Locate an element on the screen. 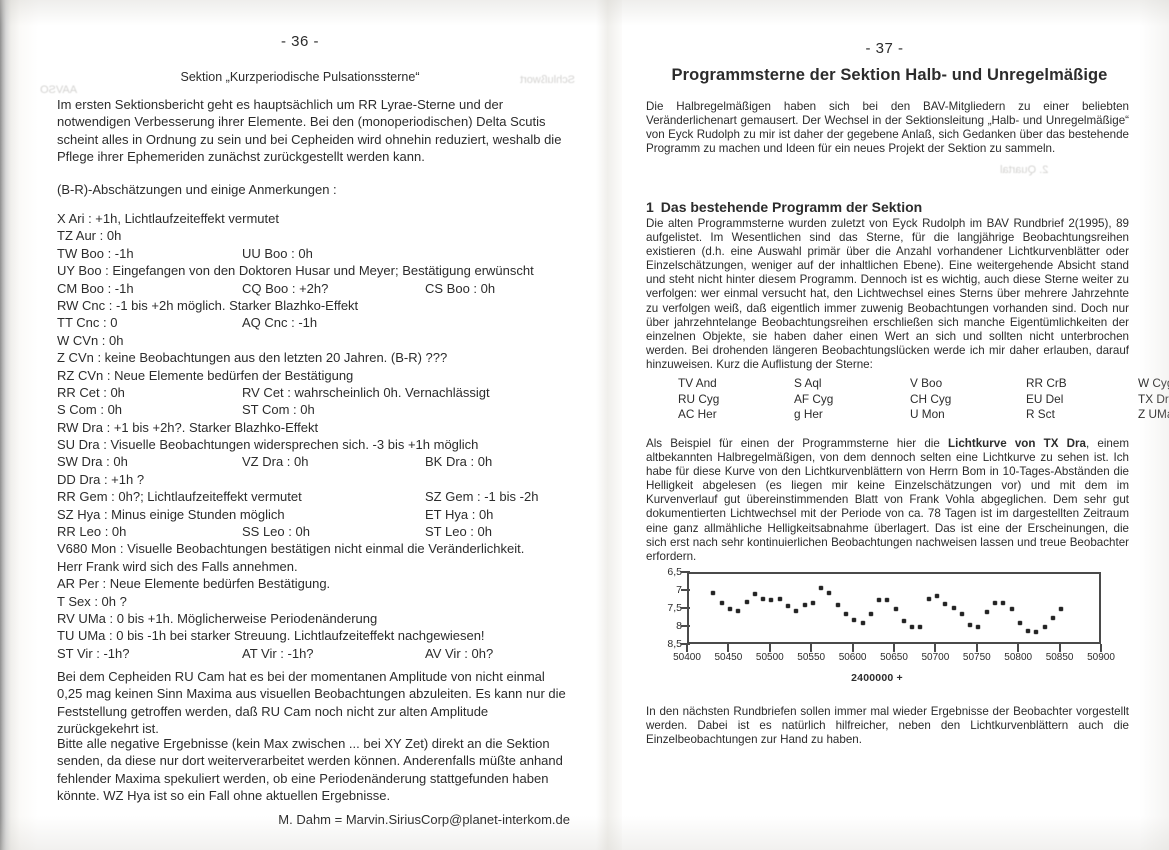 The height and width of the screenshot is (850, 1169). chart-y-tick-label: 8 is located at coordinates (679, 626).